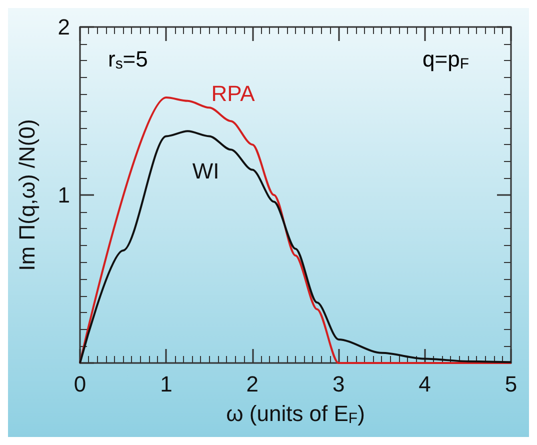 Image resolution: width=537 pixels, height=445 pixels. What do you see at coordinates (424, 384) in the screenshot?
I see `x-tick-label: 4` at bounding box center [424, 384].